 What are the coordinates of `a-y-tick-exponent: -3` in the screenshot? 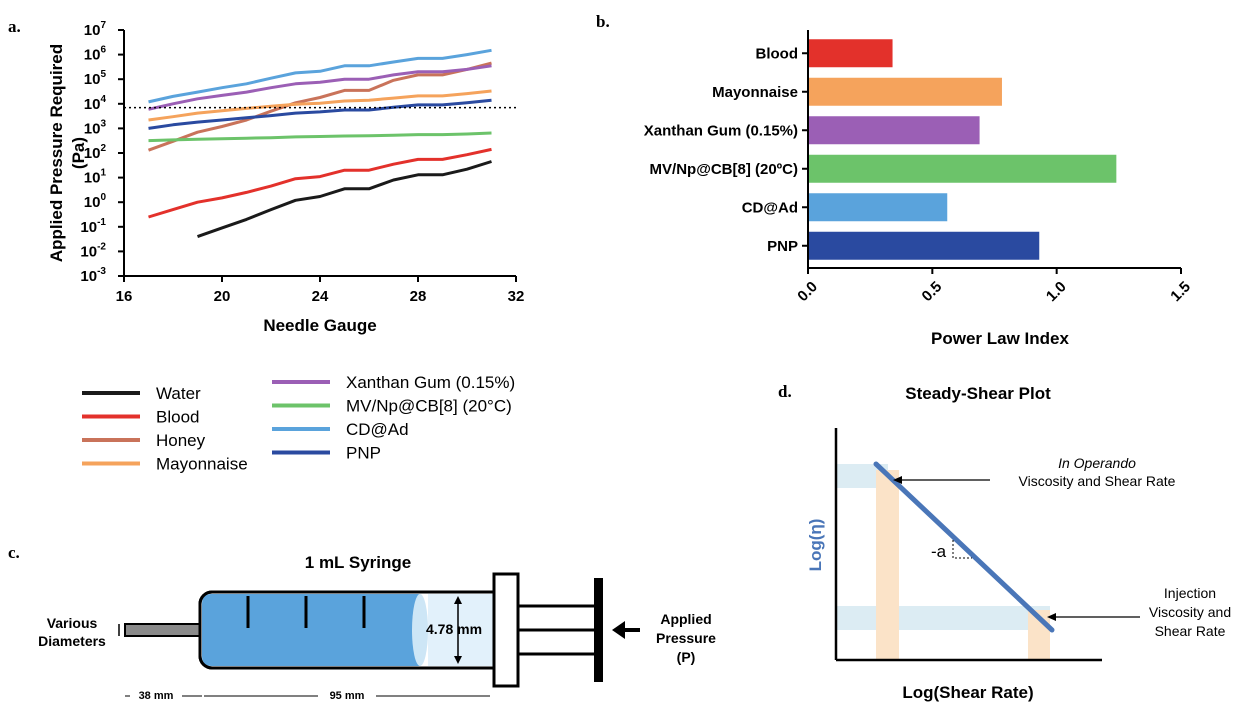 It's located at (101, 271).